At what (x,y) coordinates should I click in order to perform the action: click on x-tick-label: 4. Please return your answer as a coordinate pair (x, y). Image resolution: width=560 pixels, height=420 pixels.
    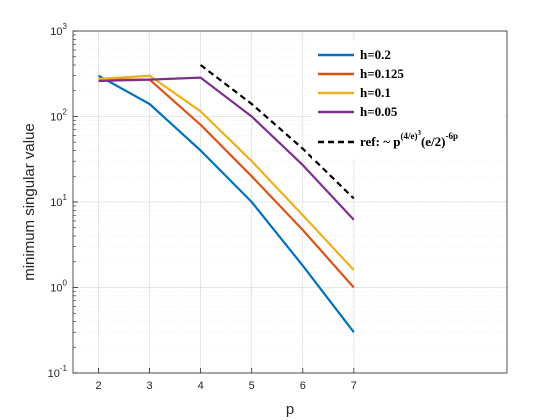
    Looking at the image, I should click on (201, 386).